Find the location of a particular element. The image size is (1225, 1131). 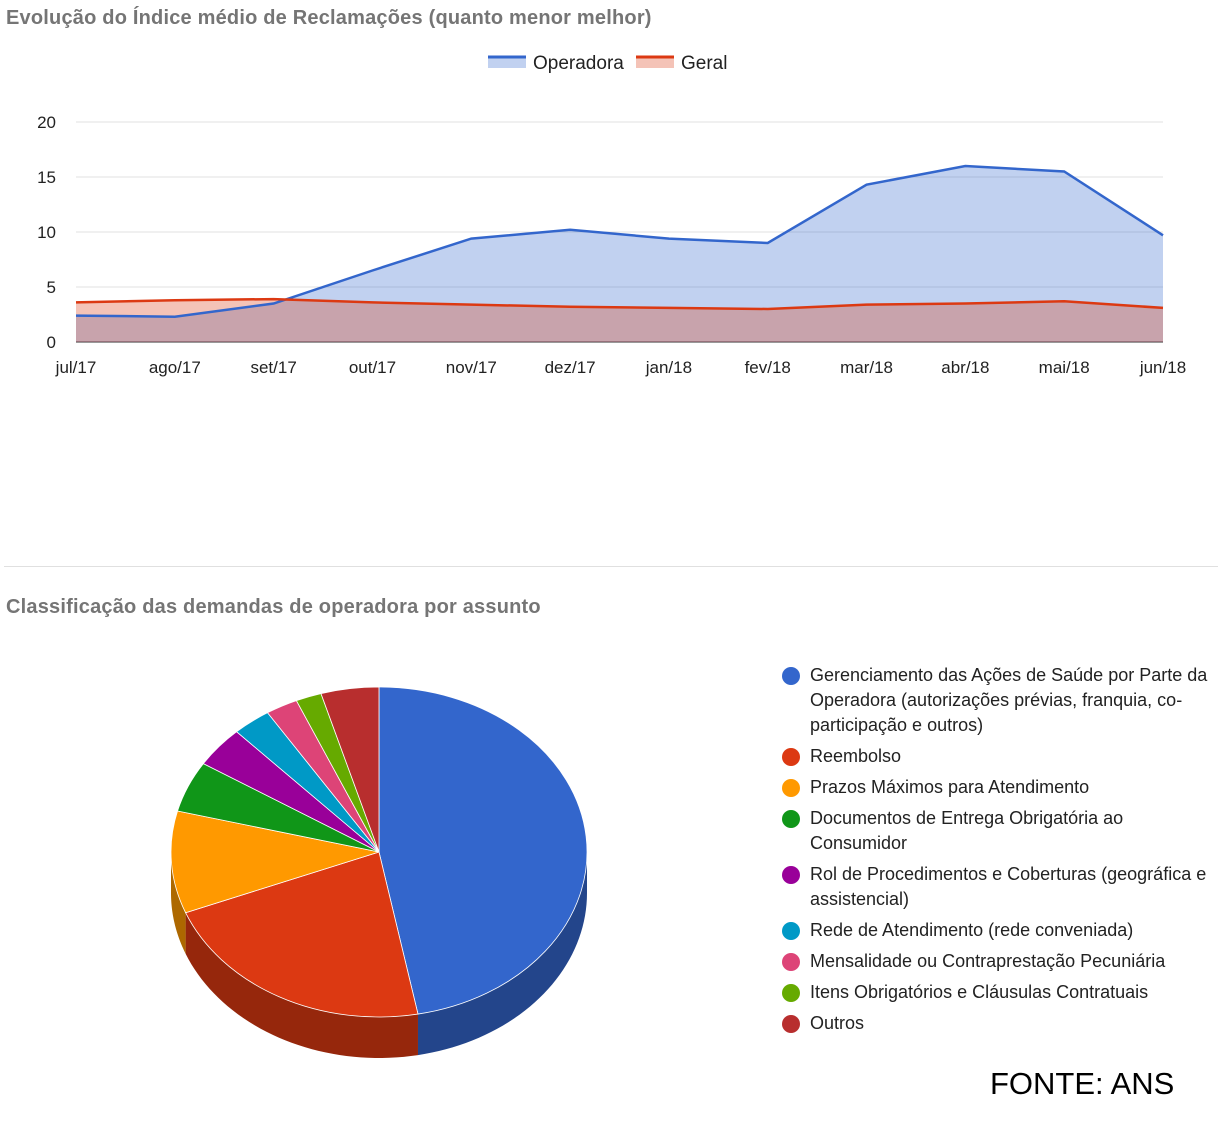

legend-item: Reembolso is located at coordinates (1002, 756).